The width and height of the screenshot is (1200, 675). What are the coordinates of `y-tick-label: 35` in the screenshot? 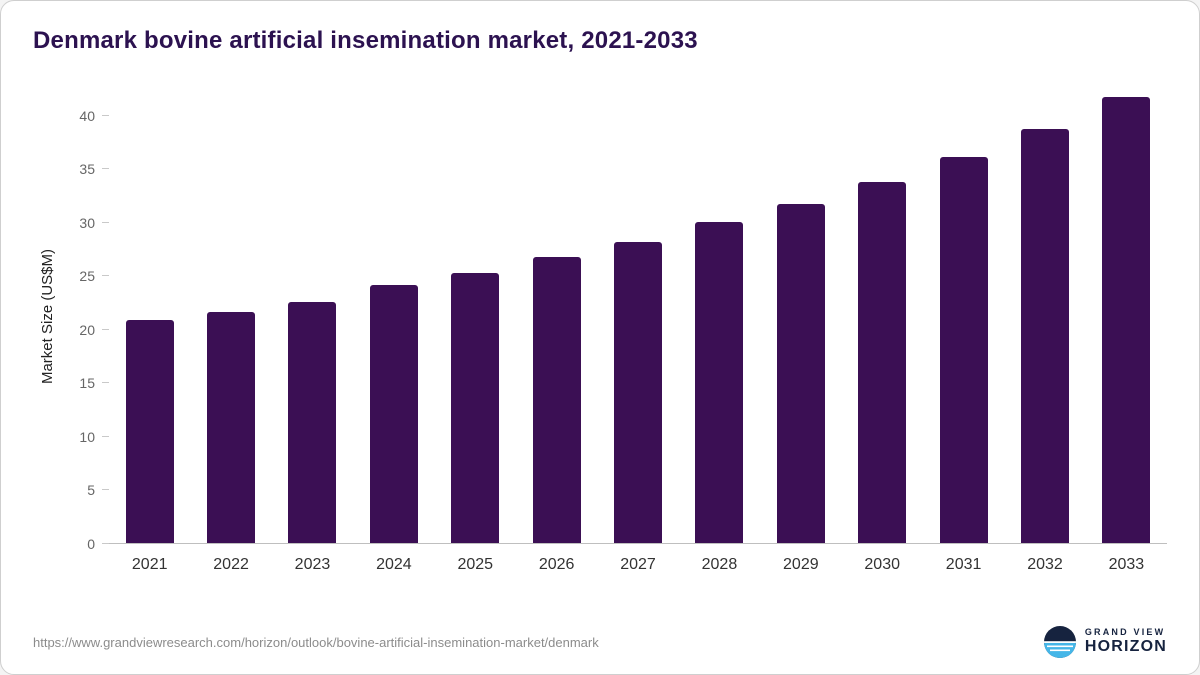 It's located at (87, 169).